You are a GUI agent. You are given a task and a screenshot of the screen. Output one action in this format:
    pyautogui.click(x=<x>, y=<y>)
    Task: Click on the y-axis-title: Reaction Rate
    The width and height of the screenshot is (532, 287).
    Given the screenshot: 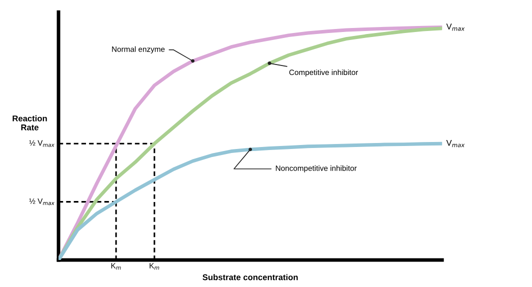 What is the action you would take?
    pyautogui.click(x=29, y=122)
    